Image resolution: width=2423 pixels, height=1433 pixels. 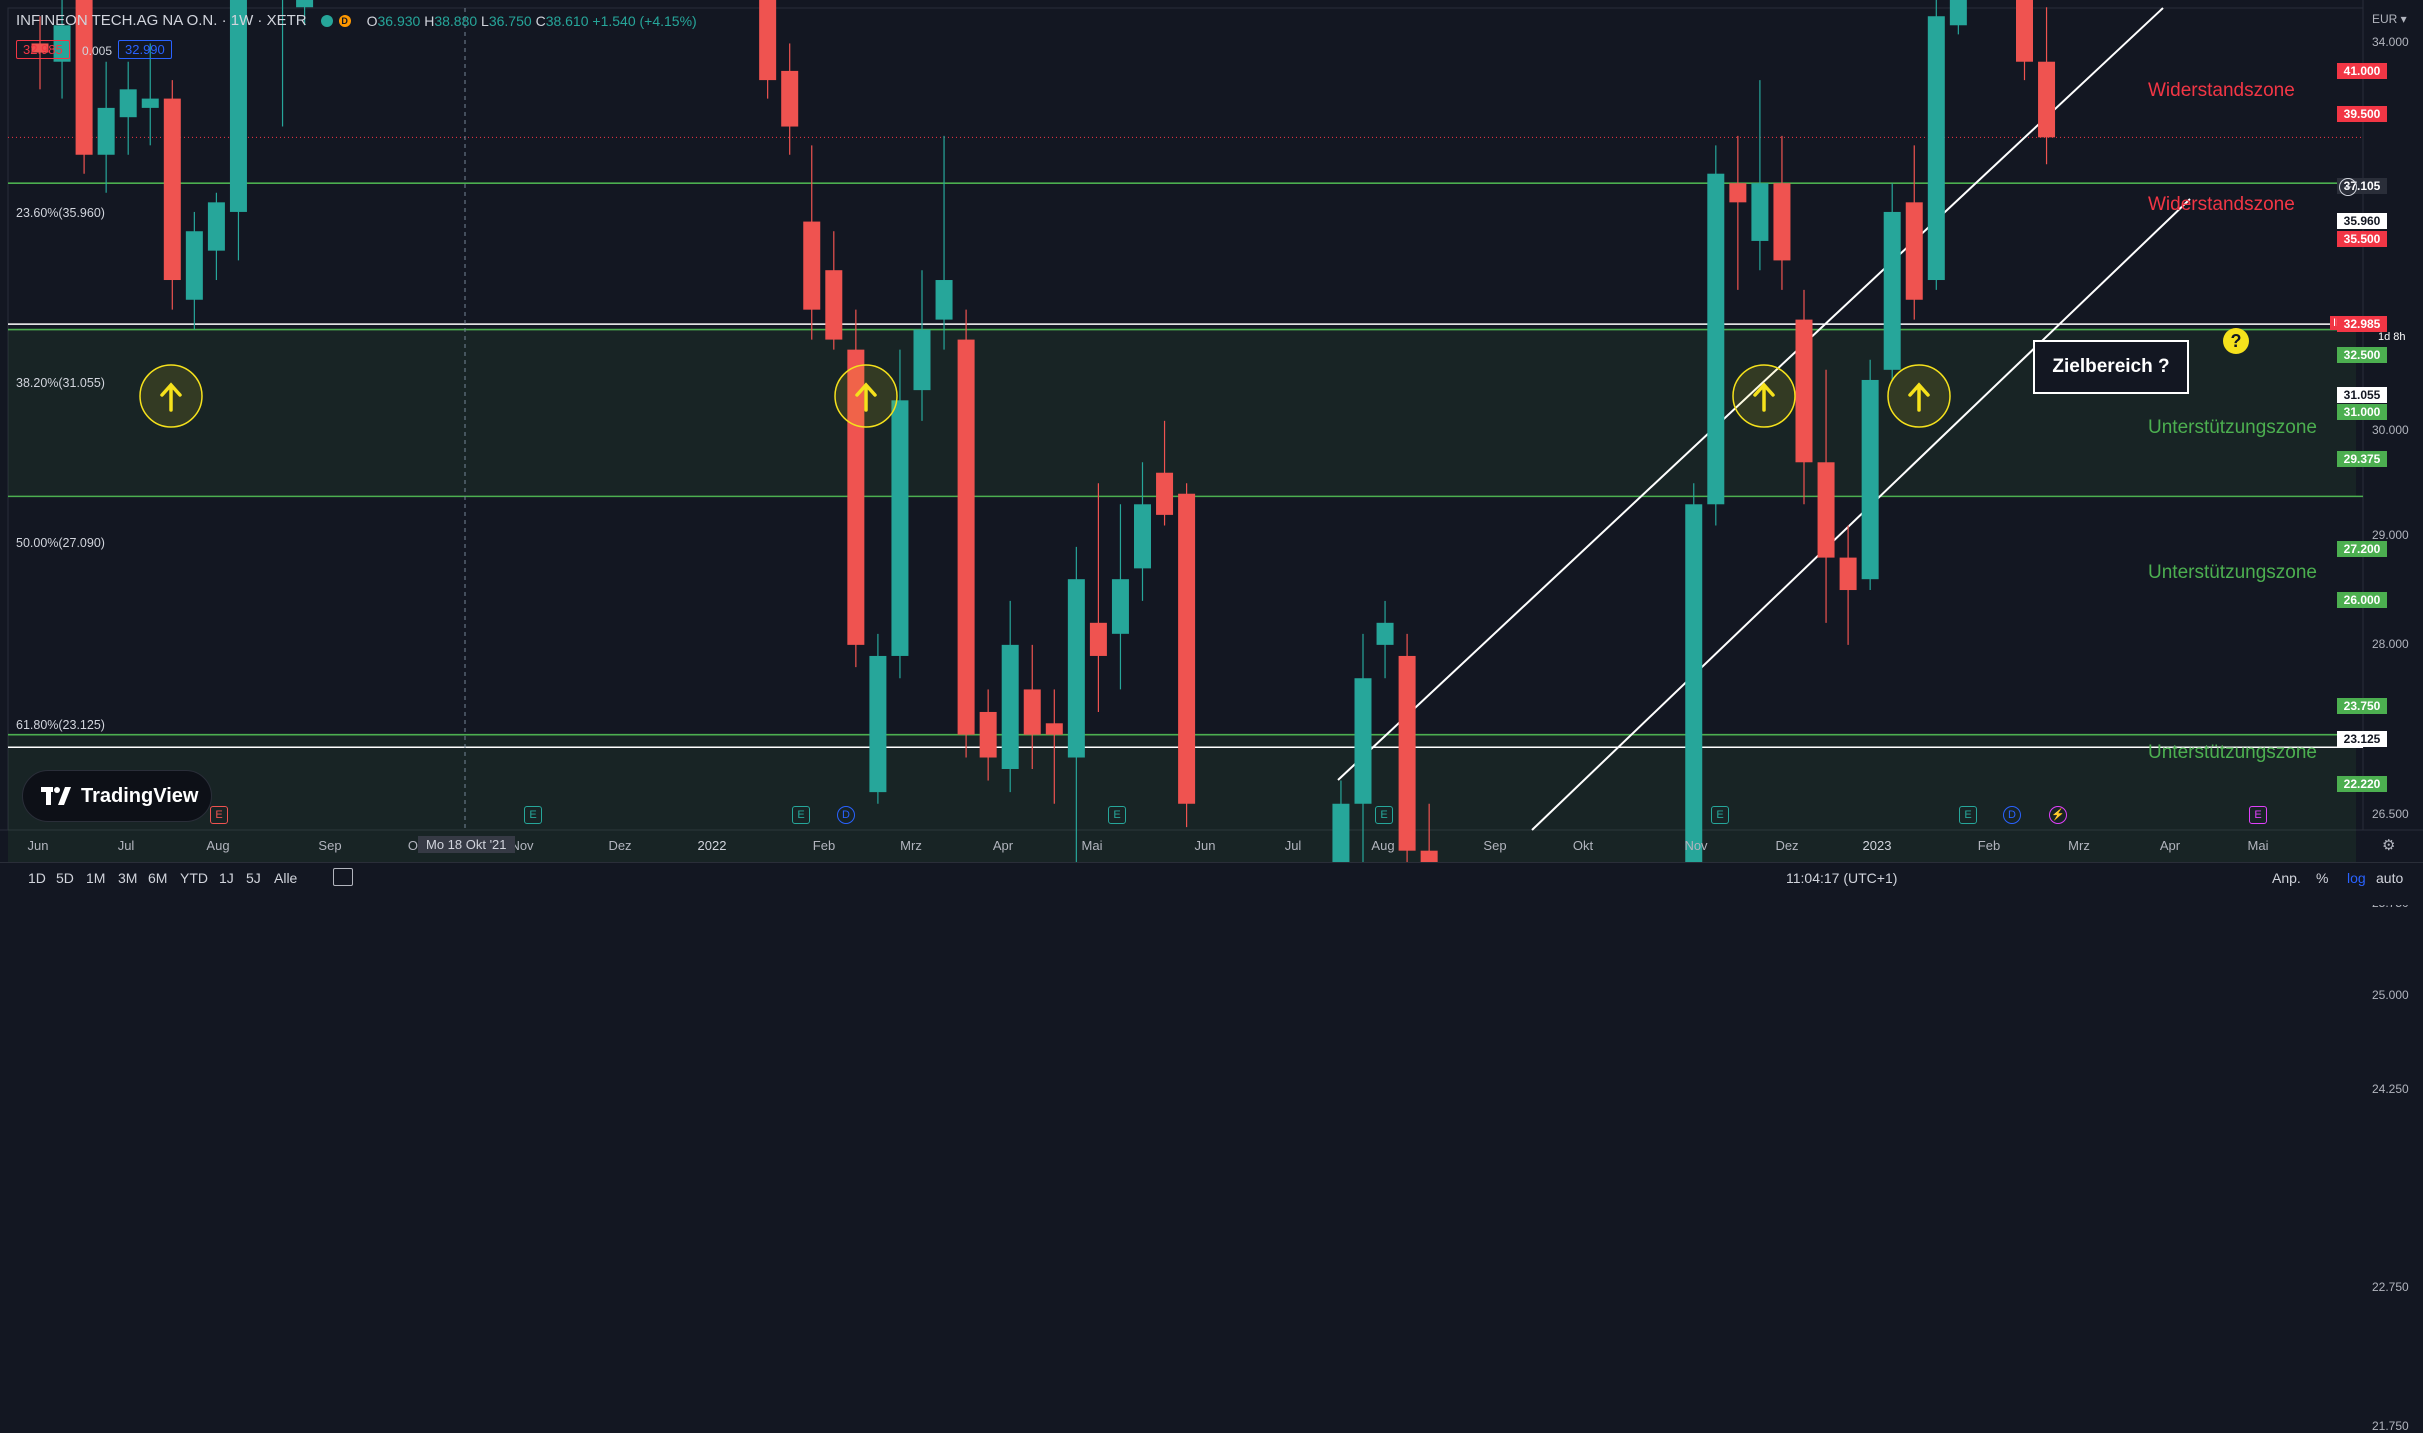 What do you see at coordinates (2170, 845) in the screenshot?
I see `time-axis-label: Apr` at bounding box center [2170, 845].